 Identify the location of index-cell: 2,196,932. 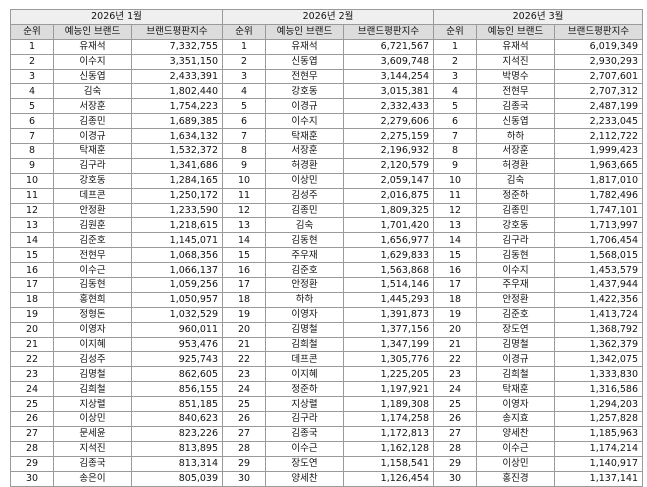
(388, 151).